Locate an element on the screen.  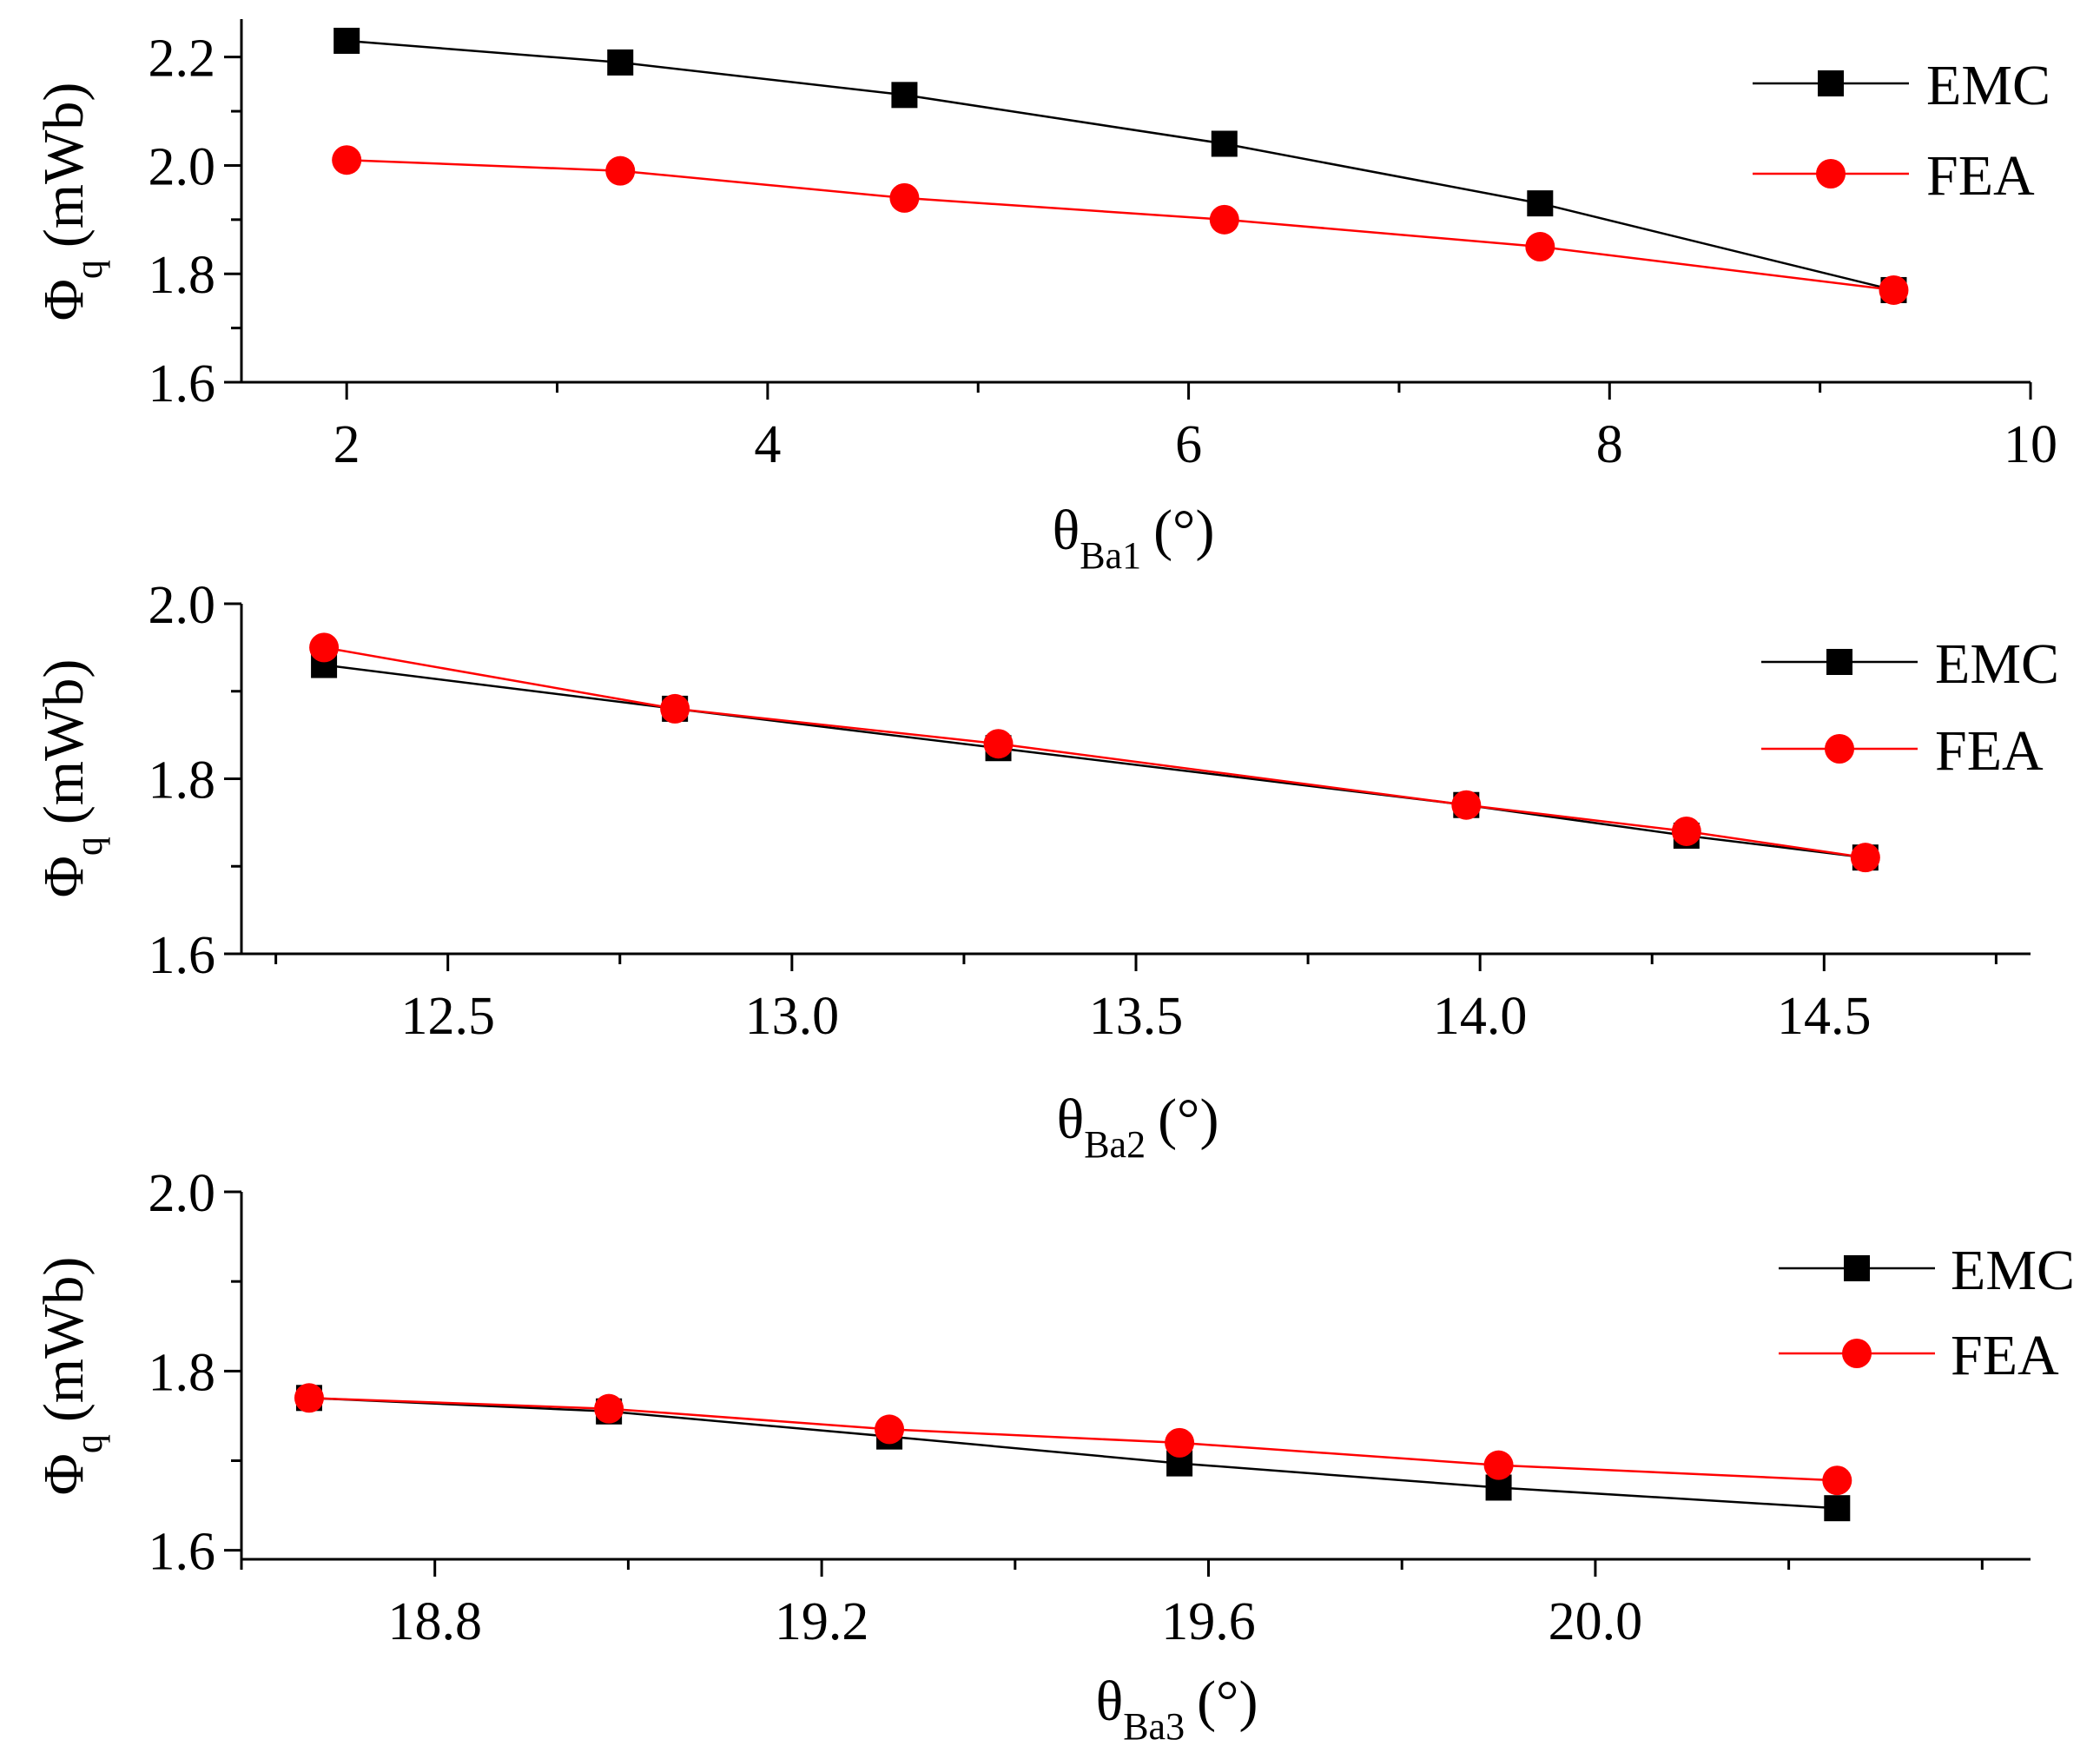
x-axis-title: θBa2 (°) is located at coordinates (1138, 1127).